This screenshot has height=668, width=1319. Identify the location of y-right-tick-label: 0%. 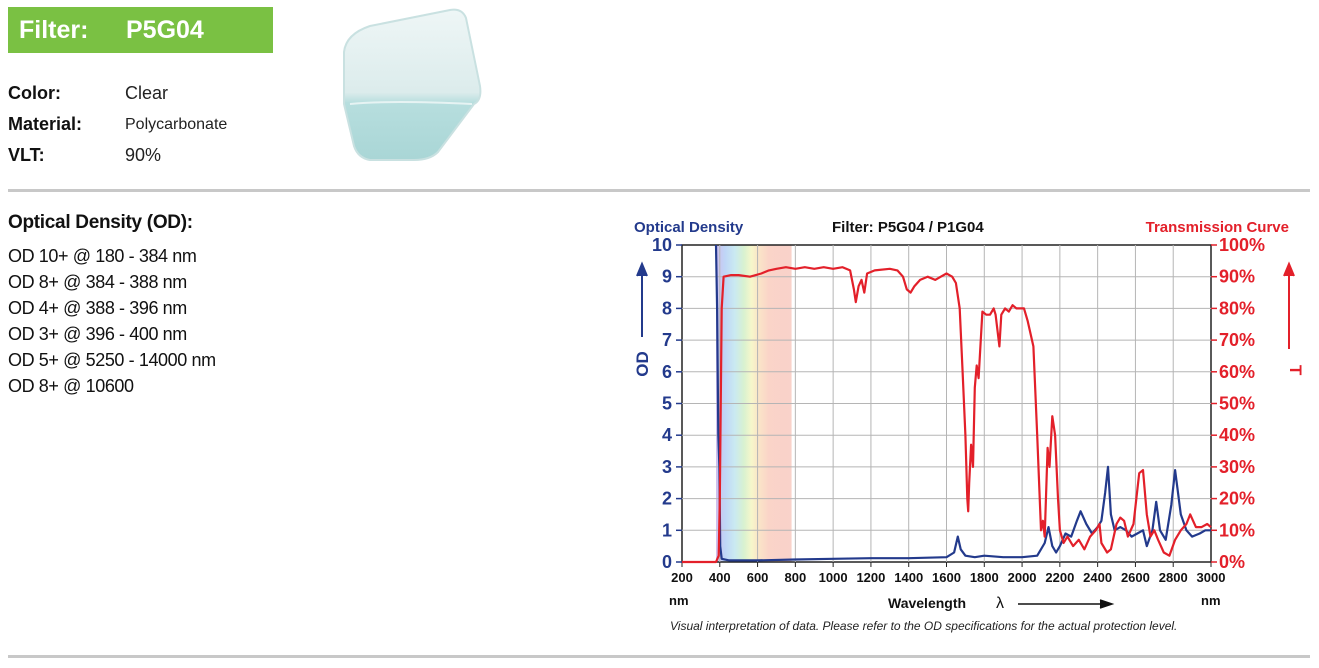
(1232, 562).